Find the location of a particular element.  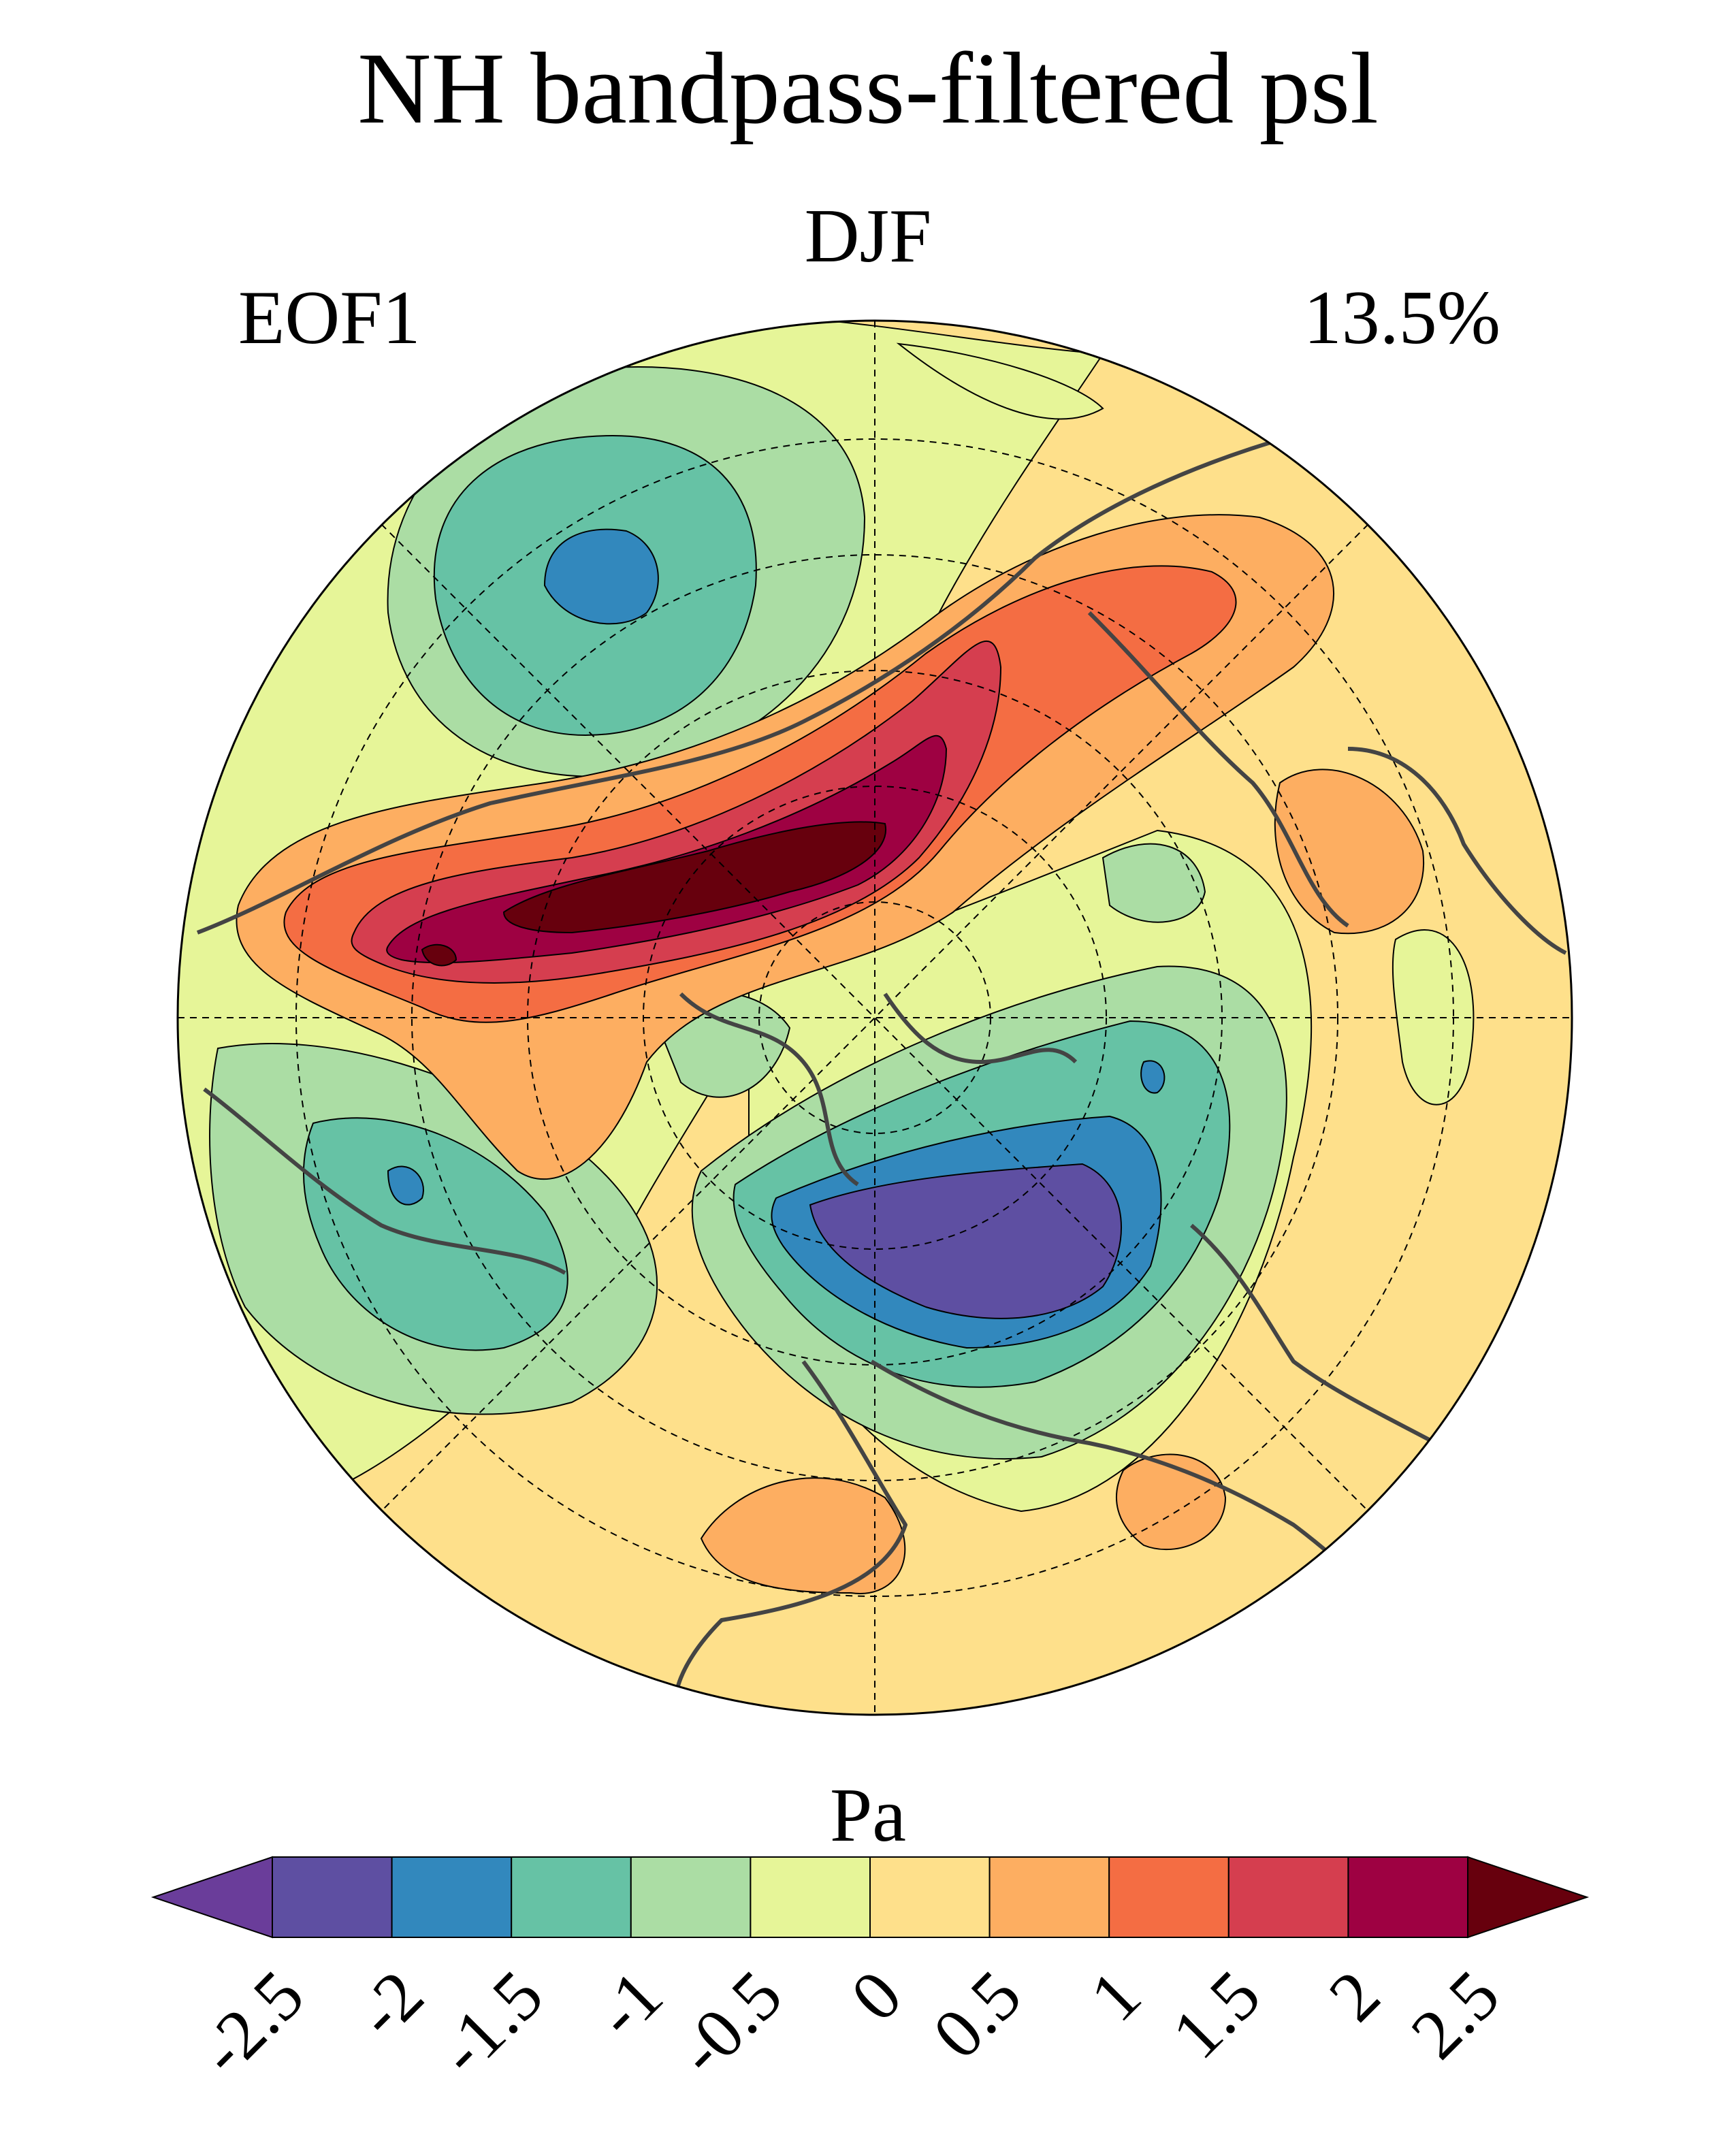

chart-title: NH bandpass-filtered psl is located at coordinates (868, 88).